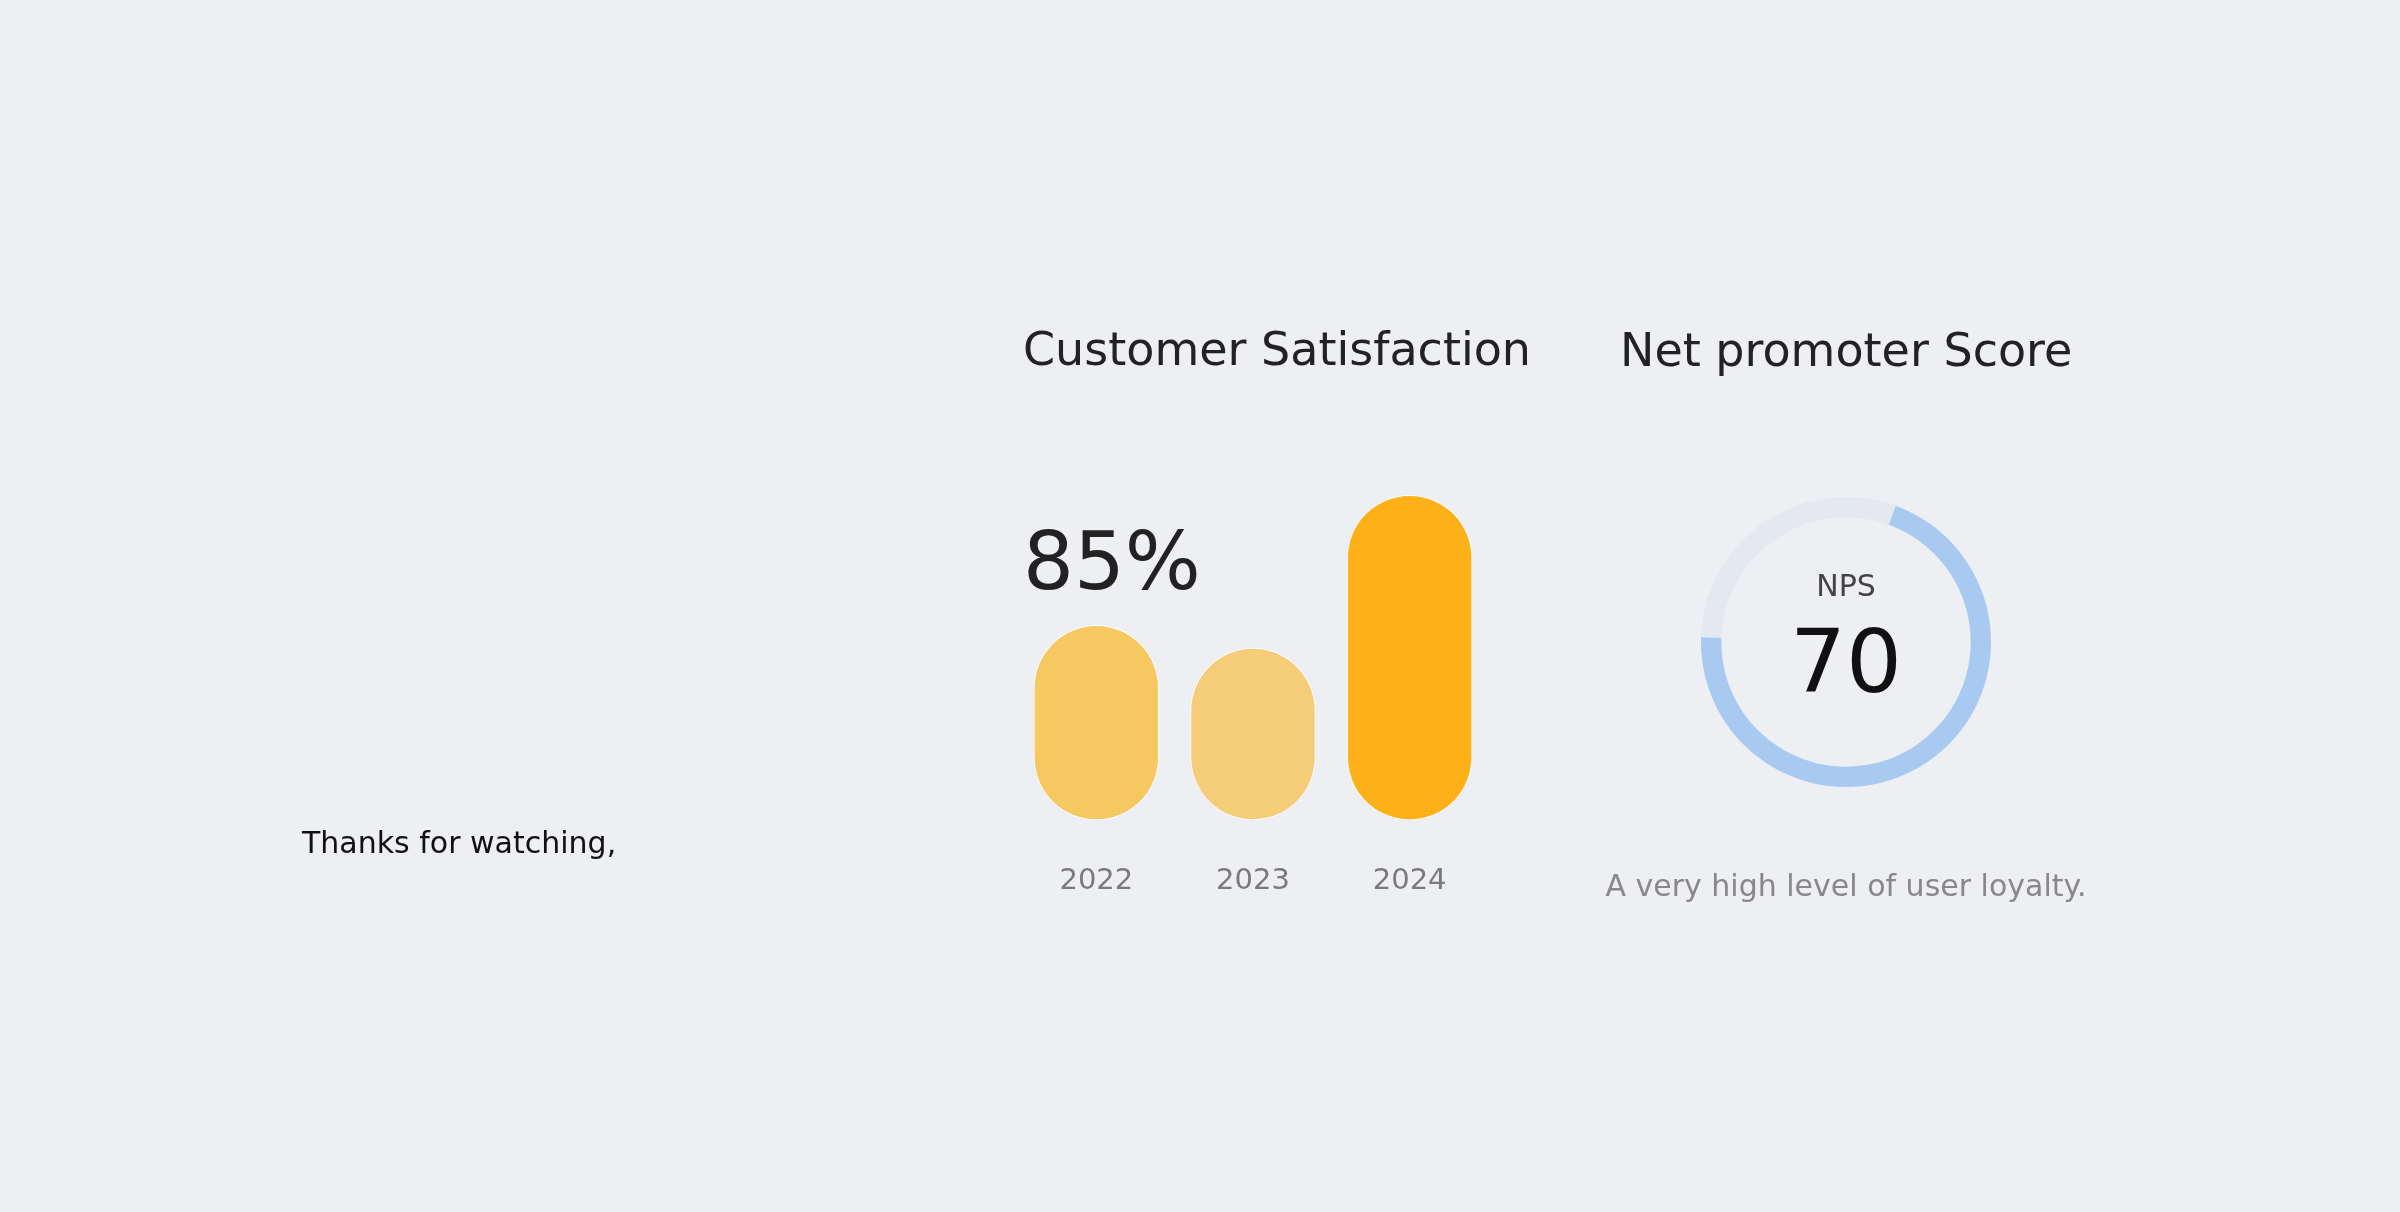 The width and height of the screenshot is (2400, 1212). I want to click on text: 70, so click(1846, 661).